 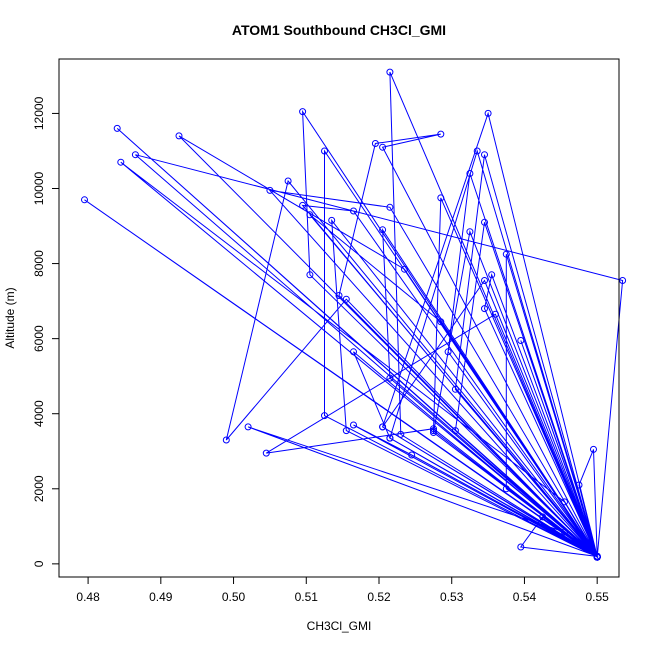 What do you see at coordinates (39, 263) in the screenshot?
I see `y-tick-label: 8000` at bounding box center [39, 263].